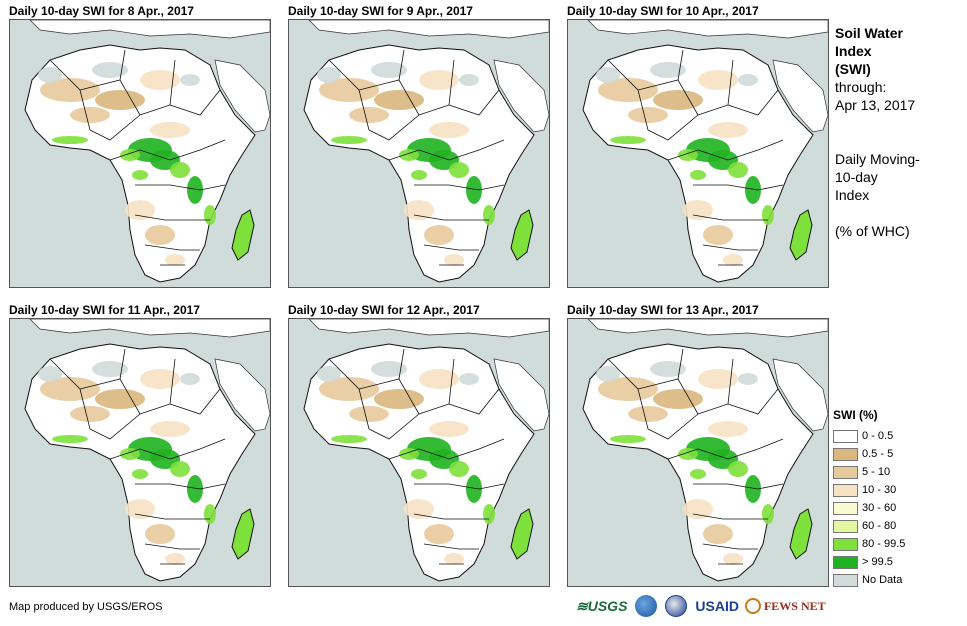 This screenshot has width=967, height=626. I want to click on panel-title: Daily 10-day SWI for 8 Apr., 2017, so click(101, 11).